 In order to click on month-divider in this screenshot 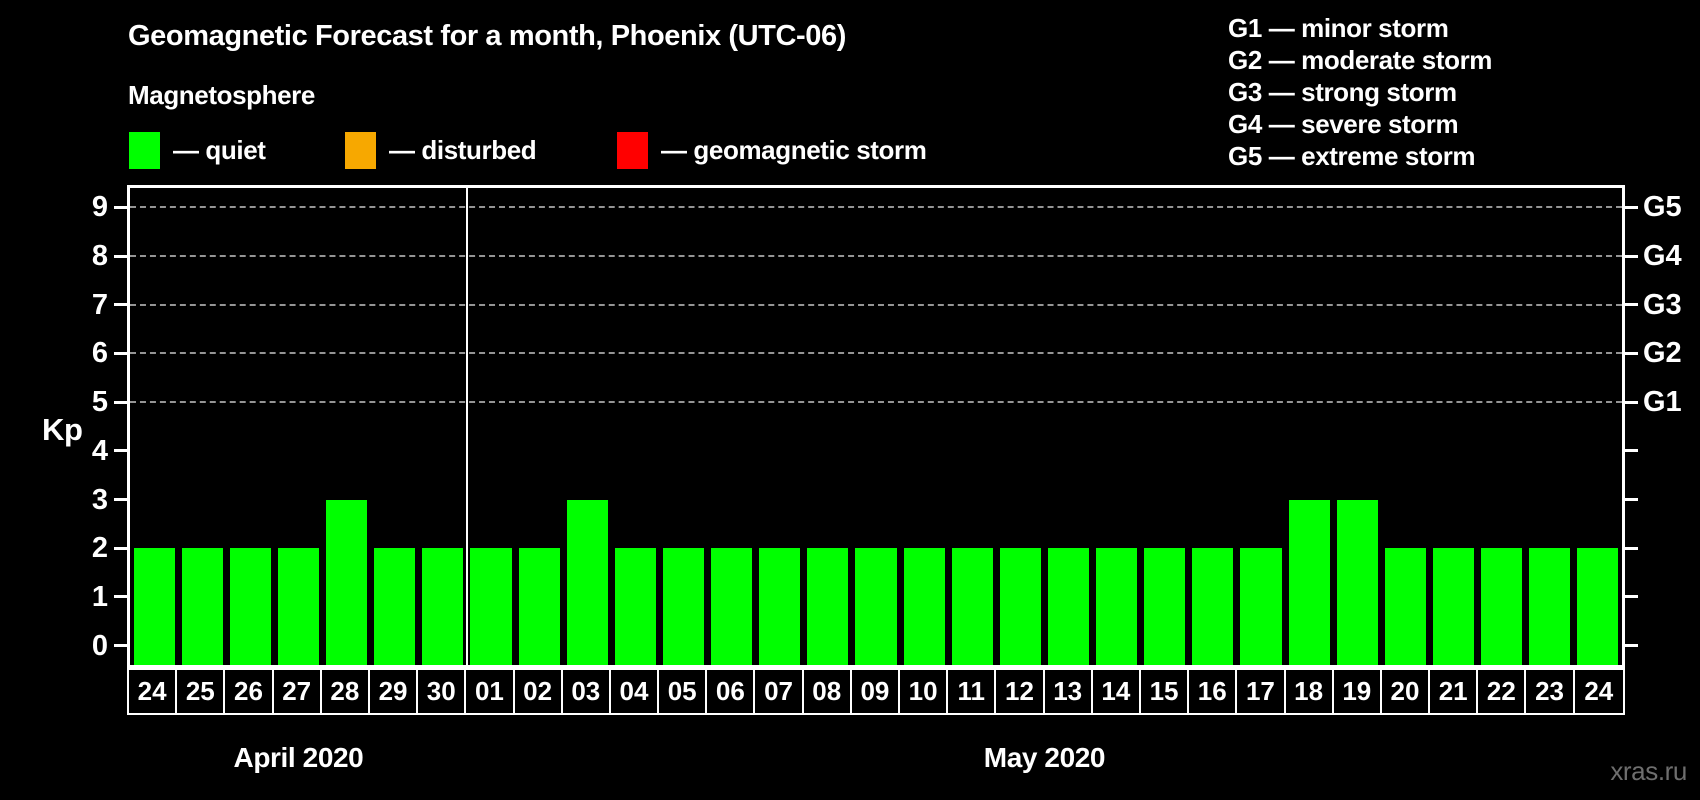, I will do `click(466, 426)`.